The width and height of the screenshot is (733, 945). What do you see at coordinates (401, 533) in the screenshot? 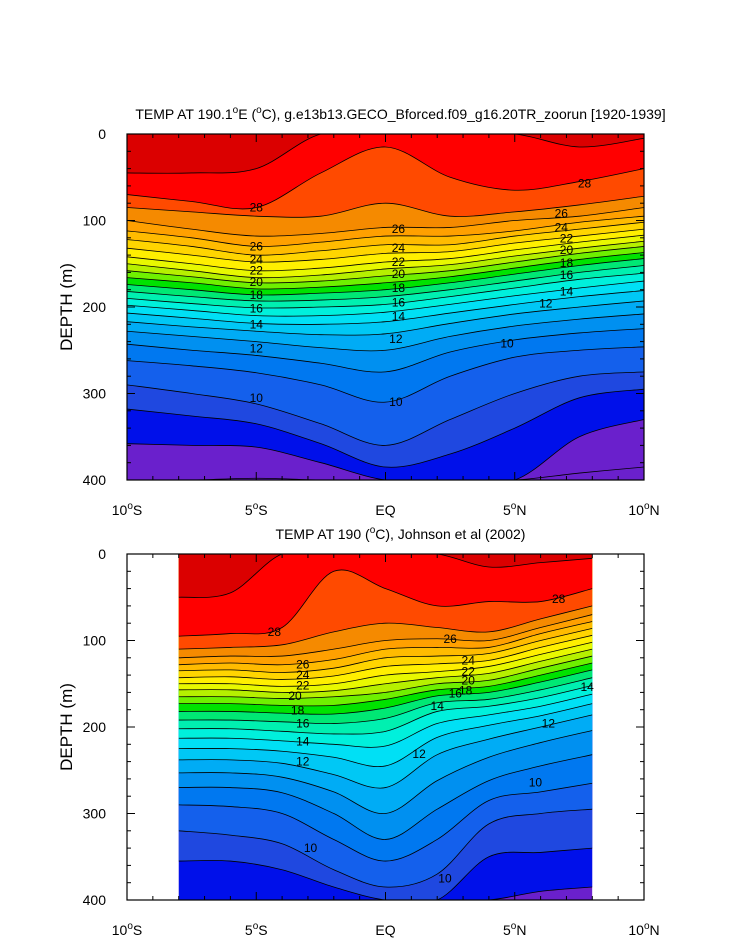
I see `chart-title: TEMP AT 190 (oC), Johnson et al (2002)` at bounding box center [401, 533].